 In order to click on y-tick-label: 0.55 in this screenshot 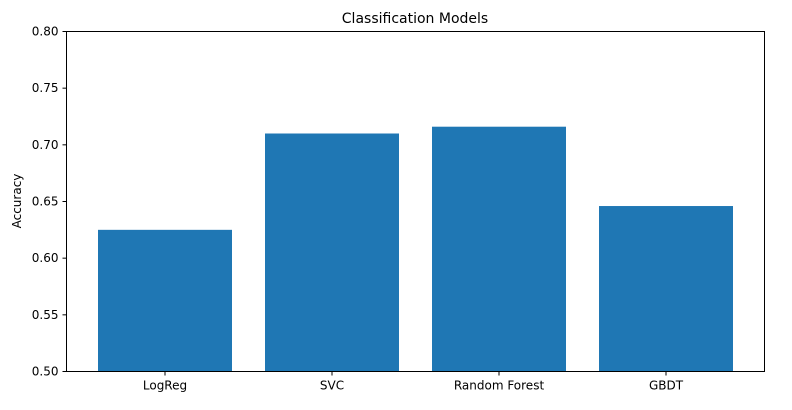, I will do `click(45, 315)`.